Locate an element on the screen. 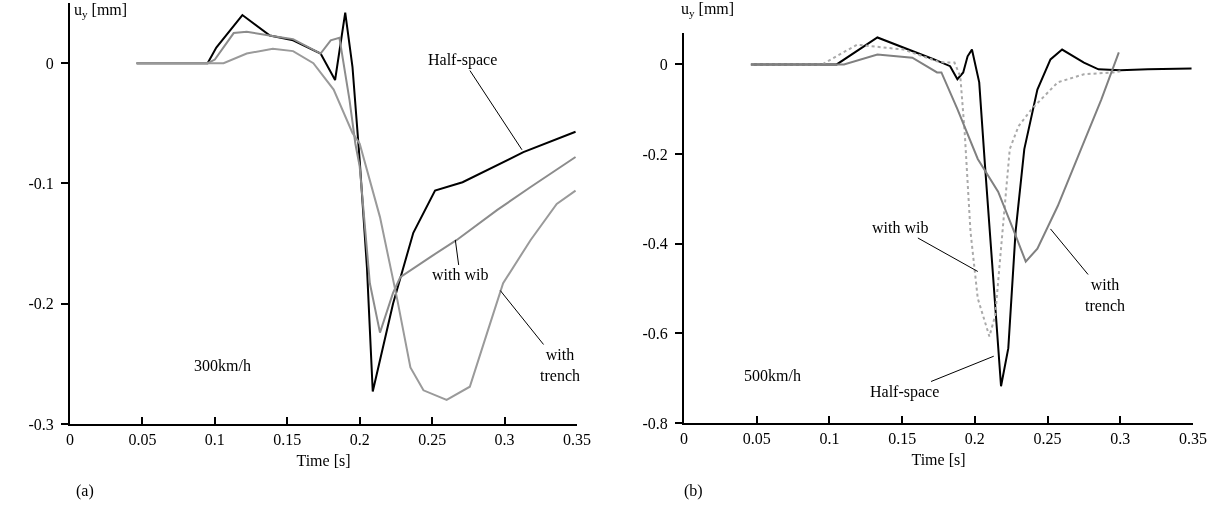  text: (a) is located at coordinates (85, 491).